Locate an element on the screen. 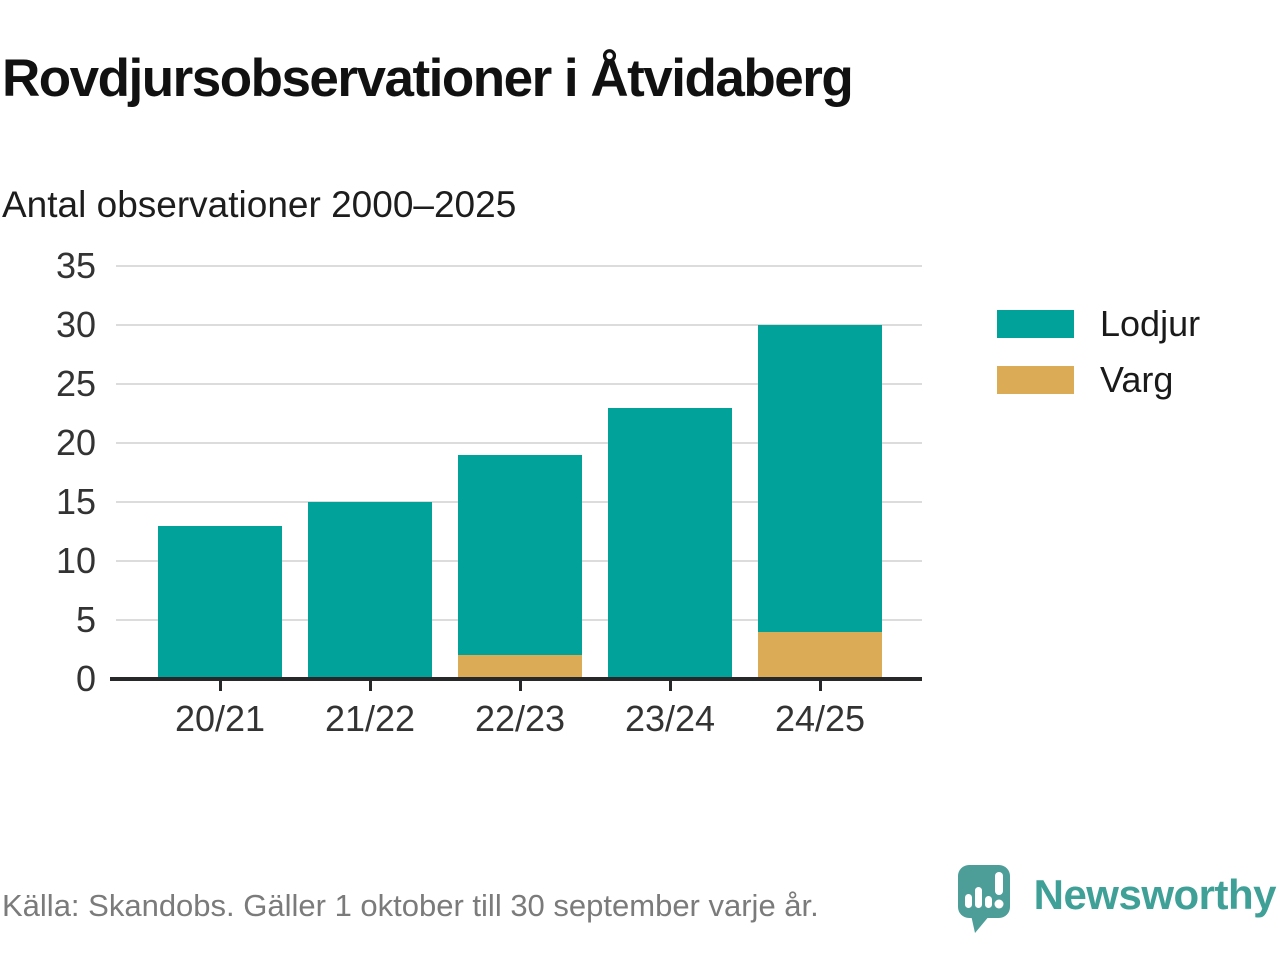 The image size is (1280, 960). x-axis-tick-label: 20/21 is located at coordinates (220, 718).